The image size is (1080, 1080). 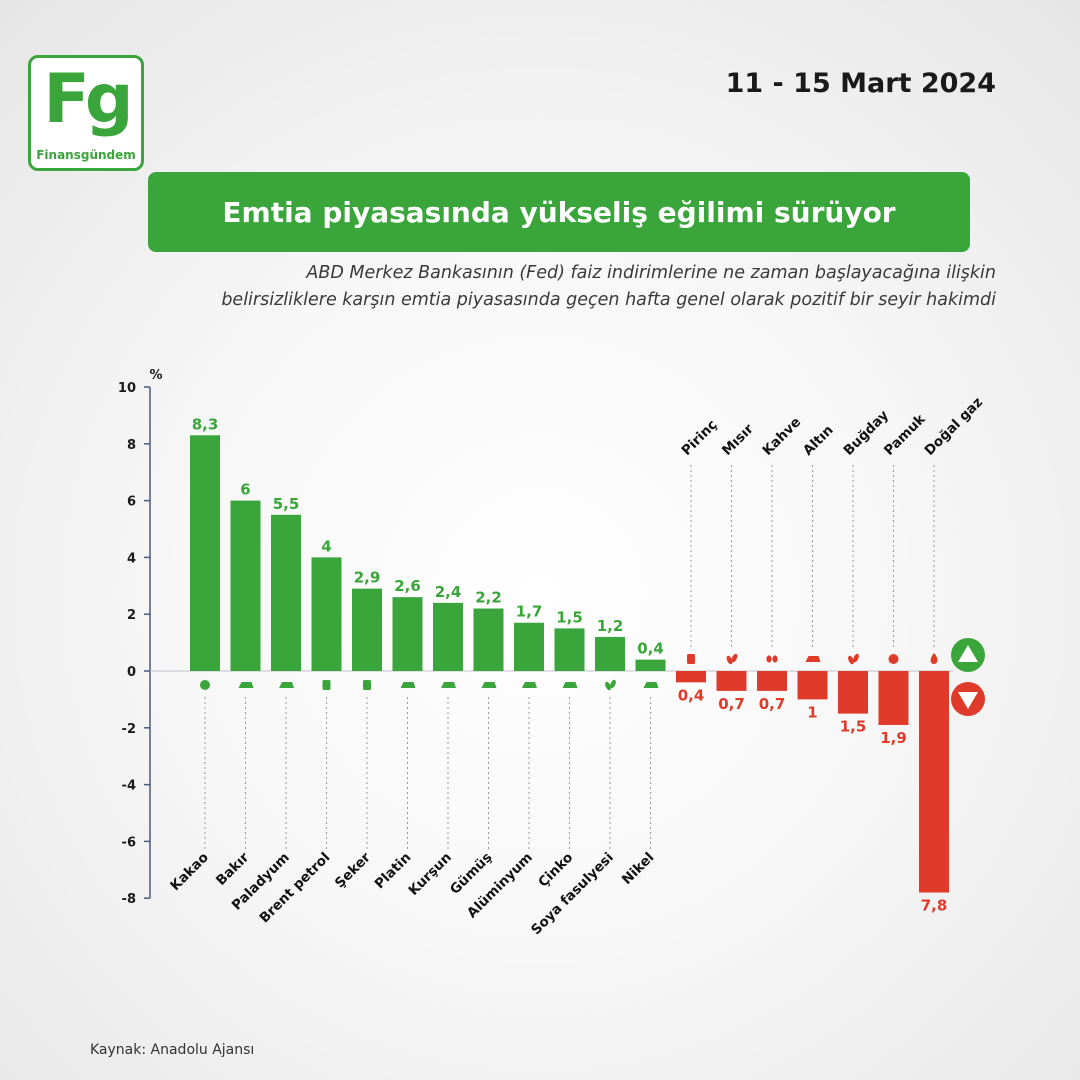 I want to click on bar-value-label: 2,6, so click(x=407, y=586).